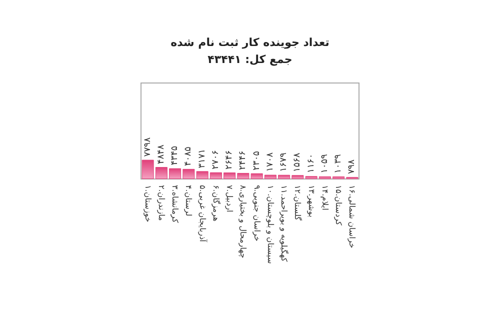 This screenshot has height=324, width=500. Describe the element at coordinates (339, 164) in the screenshot. I see `data-label: ۱۰۳۹` at that location.